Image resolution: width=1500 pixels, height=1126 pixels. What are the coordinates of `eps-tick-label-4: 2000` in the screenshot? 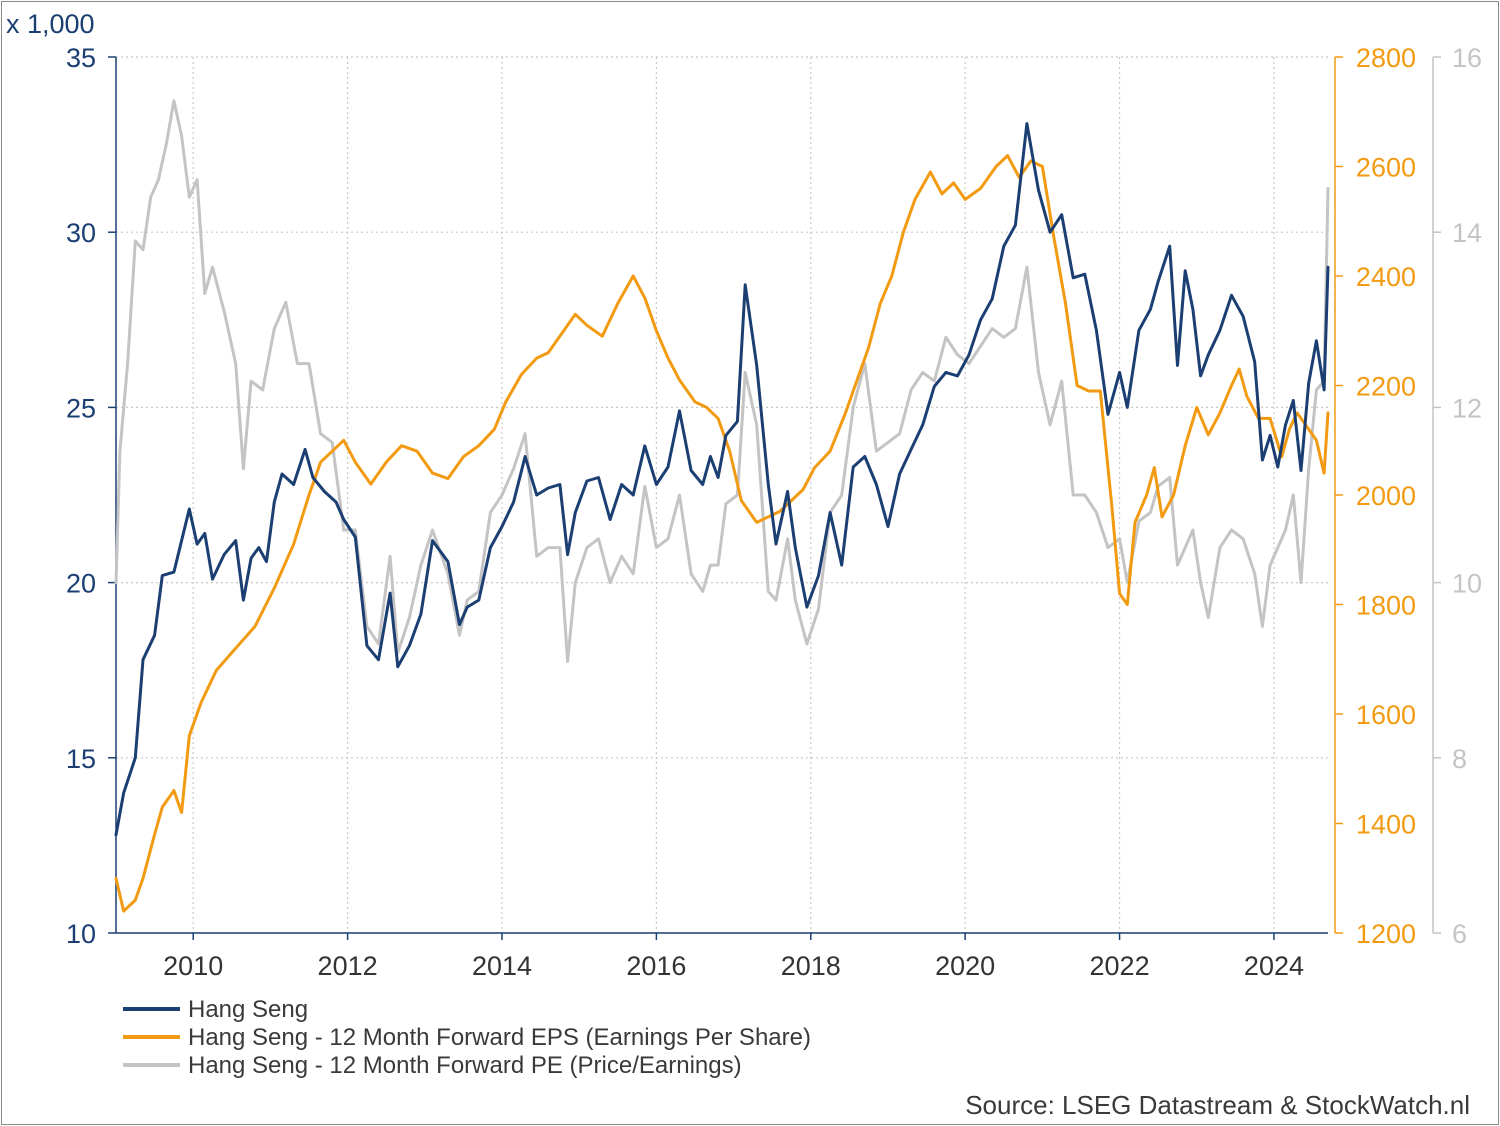 It's located at (1386, 496).